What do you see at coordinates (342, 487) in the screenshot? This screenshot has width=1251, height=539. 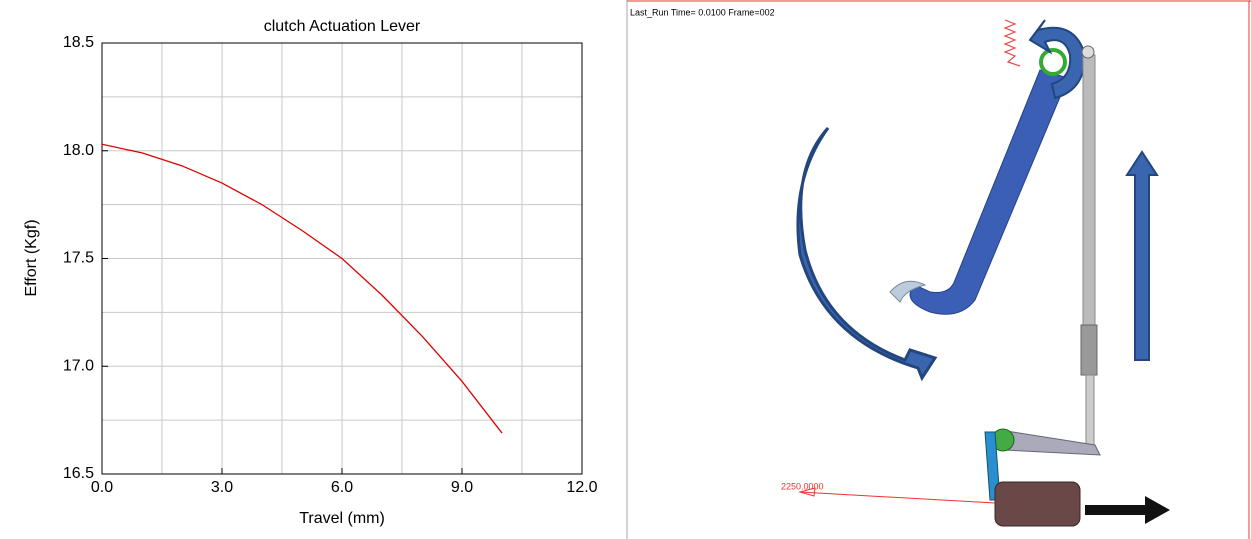 I see `x-tick-label: 6.0` at bounding box center [342, 487].